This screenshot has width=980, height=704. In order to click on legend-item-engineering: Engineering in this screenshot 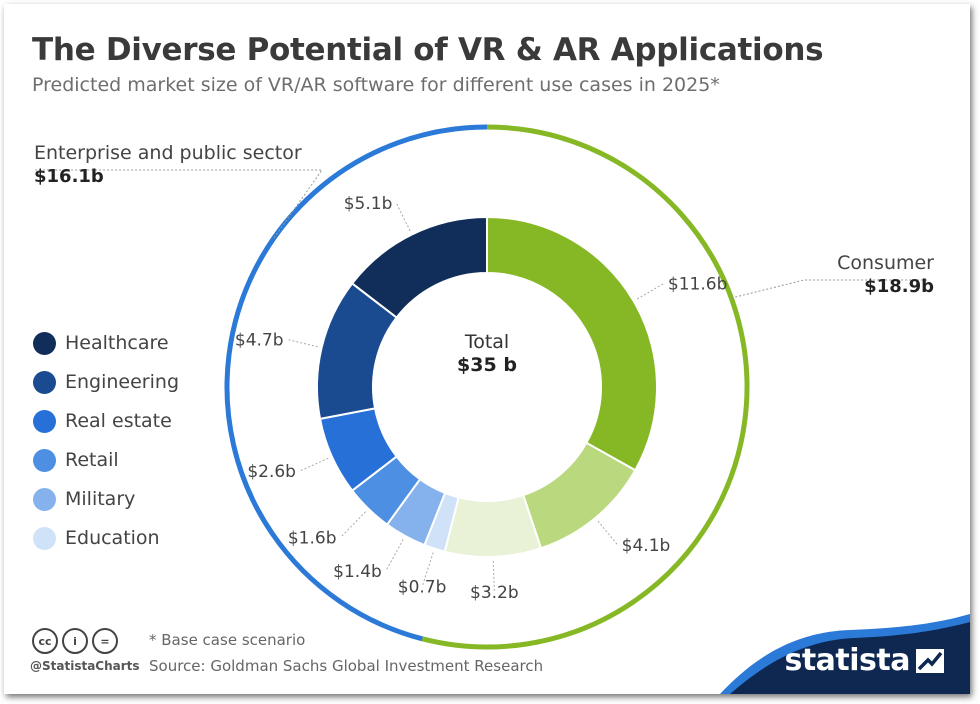, I will do `click(106, 382)`.